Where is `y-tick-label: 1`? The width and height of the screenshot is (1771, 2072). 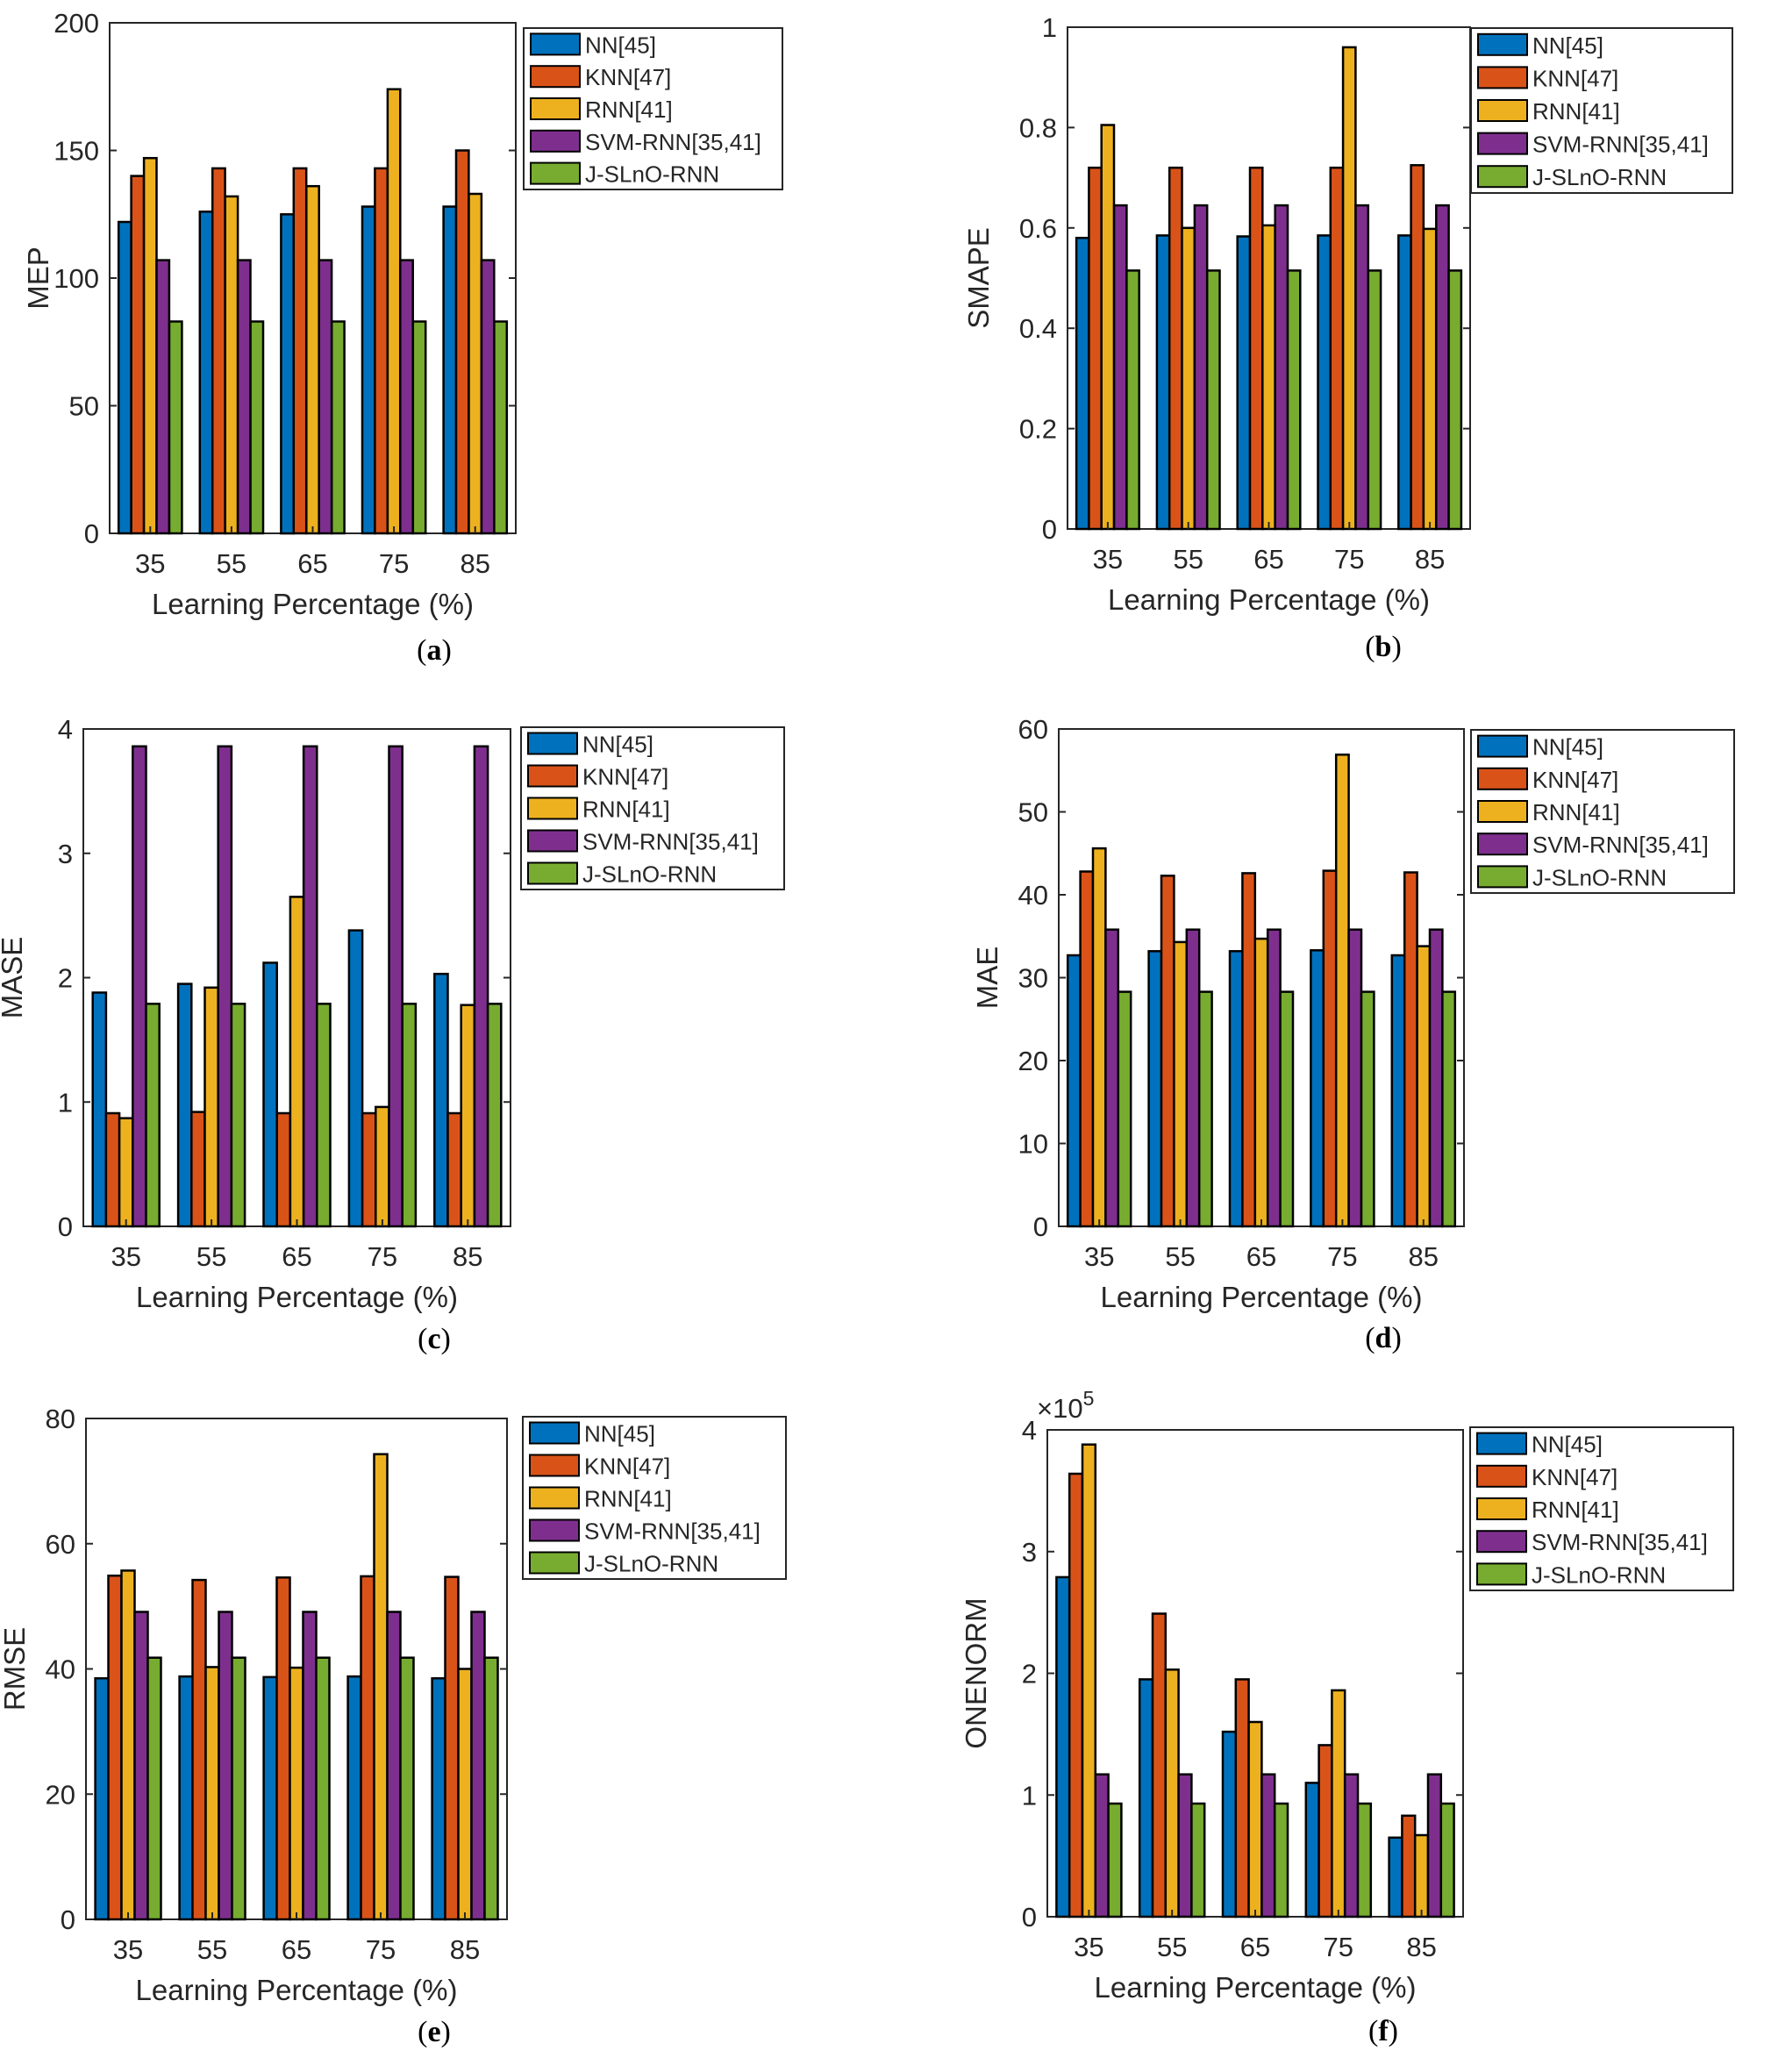 y-tick-label: 1 is located at coordinates (65, 1103).